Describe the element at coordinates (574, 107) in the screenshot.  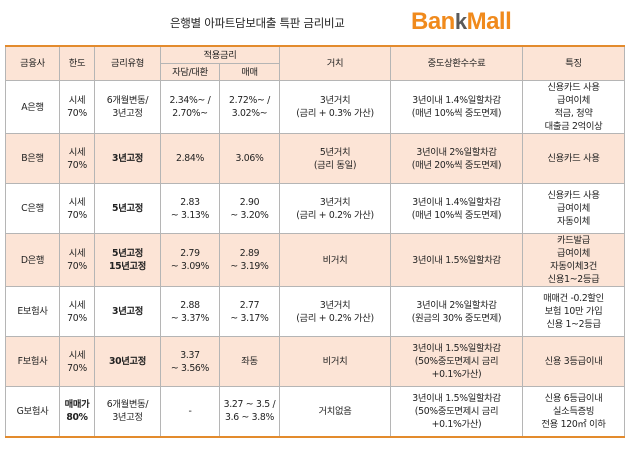
I see `cell-features: 신용카드 사용 급여이체 적금, 청약 대출금 2억이상` at that location.